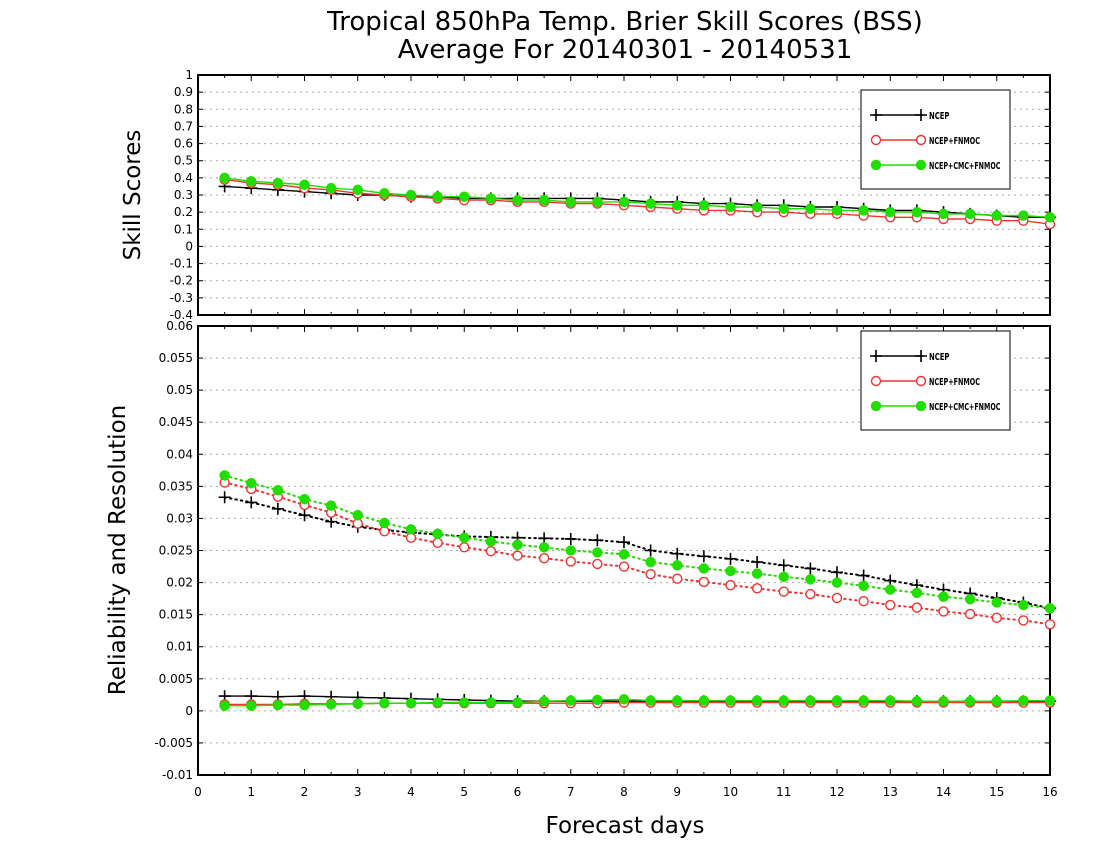  I want to click on y-tick-label: 0.05, so click(179, 390).